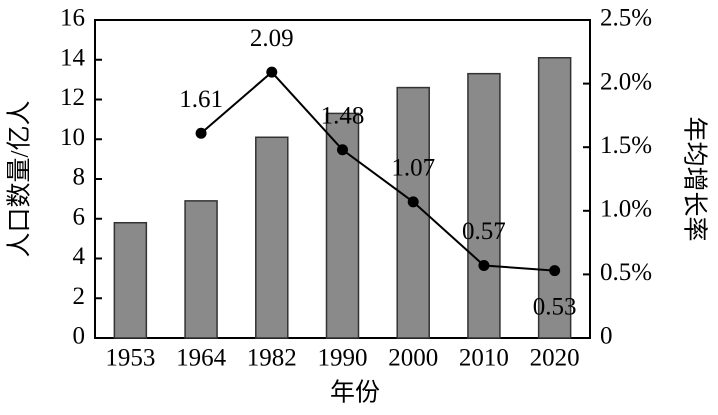 This screenshot has width=718, height=415. What do you see at coordinates (79, 216) in the screenshot?
I see `y-tick-label: 6` at bounding box center [79, 216].